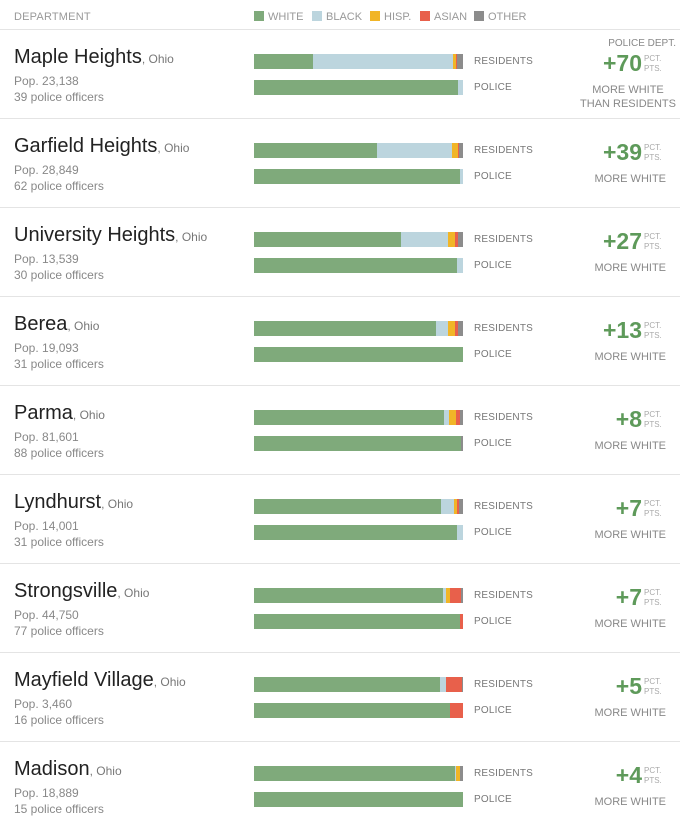 Image resolution: width=680 pixels, height=831 pixels. I want to click on gap-callout: +8 PCT. PTS. MORE WHITE, so click(586, 430).